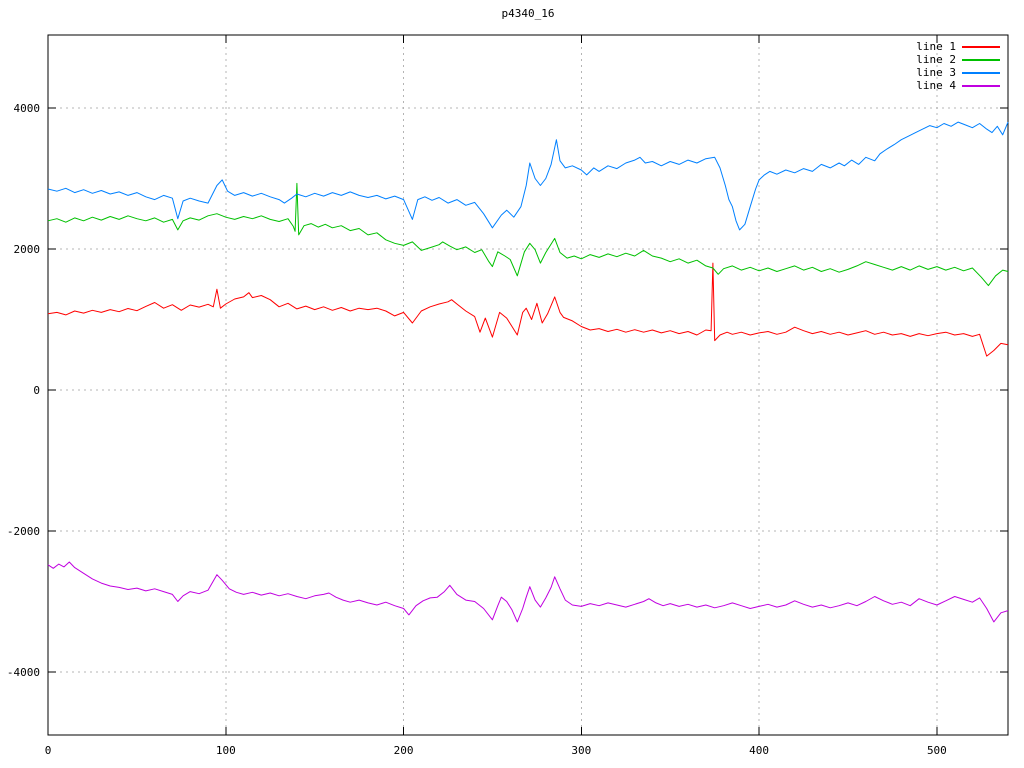 This screenshot has width=1024, height=768. I want to click on x-tick-label: 200, so click(404, 750).